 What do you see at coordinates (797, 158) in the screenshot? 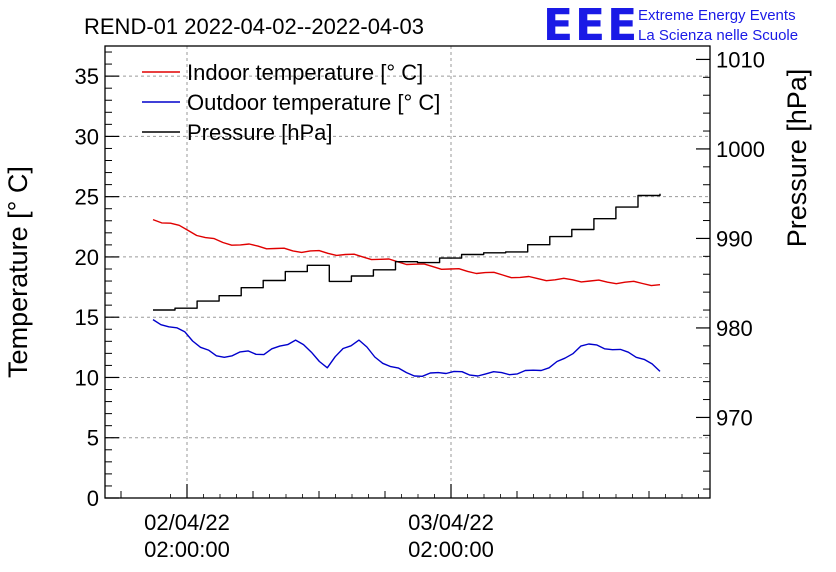
I see `y2-axis-title: Pressure [hPa]` at bounding box center [797, 158].